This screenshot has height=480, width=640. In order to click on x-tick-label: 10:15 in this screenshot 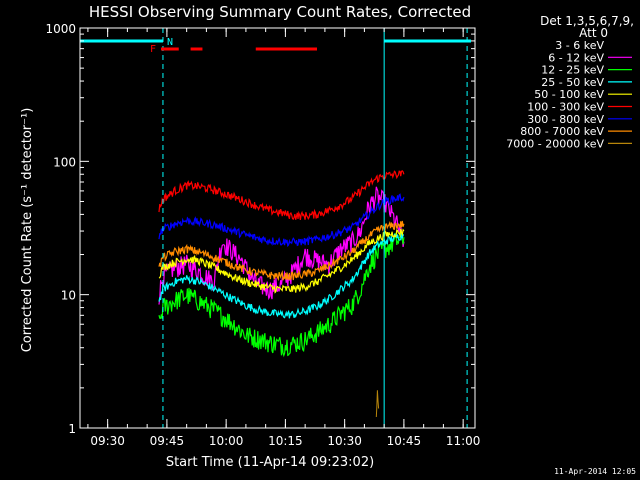, I will do `click(285, 441)`.